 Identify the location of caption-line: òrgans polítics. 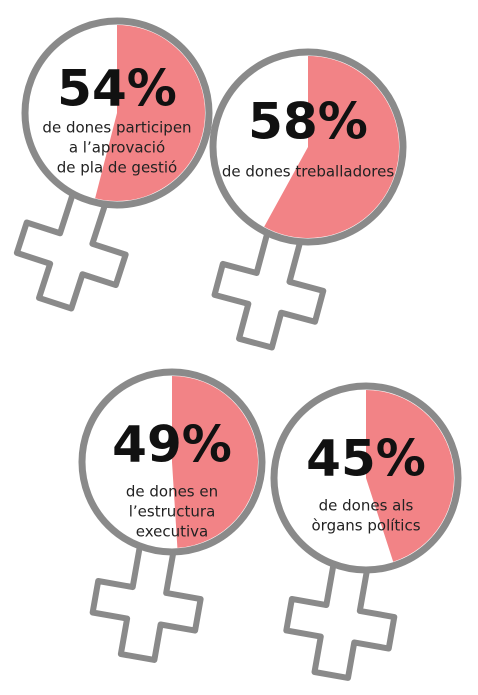
(365, 526).